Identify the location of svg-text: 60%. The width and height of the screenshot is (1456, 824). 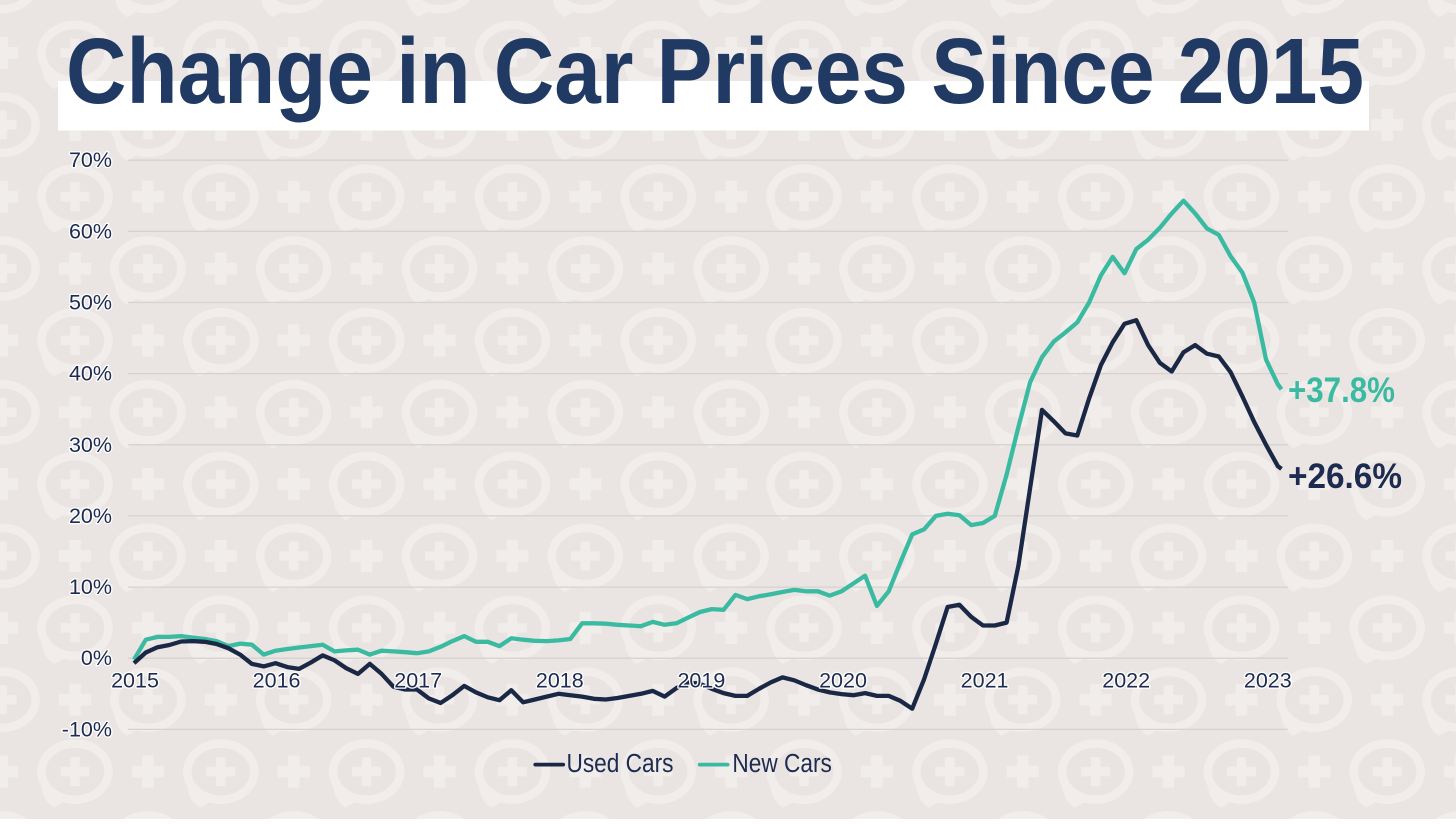
(90, 231).